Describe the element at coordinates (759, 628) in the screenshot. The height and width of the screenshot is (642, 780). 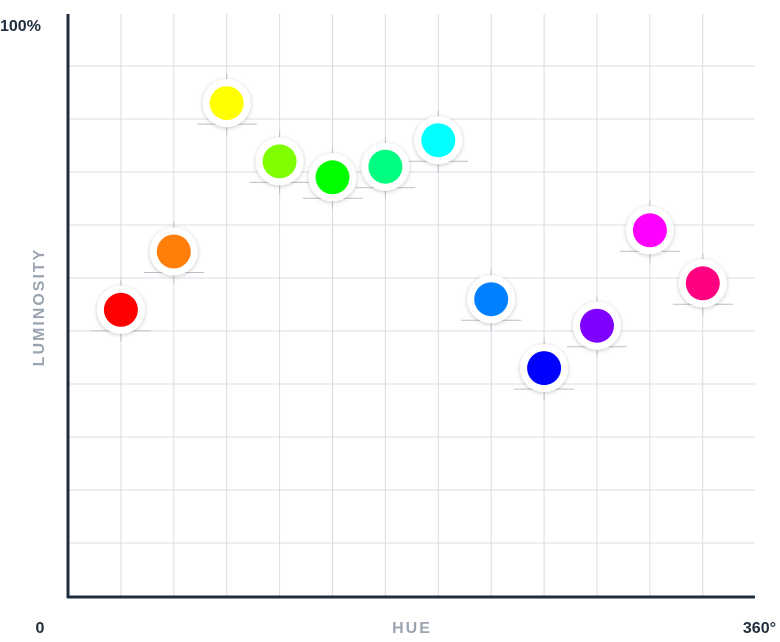
I see `x-tick-max: 360°` at that location.